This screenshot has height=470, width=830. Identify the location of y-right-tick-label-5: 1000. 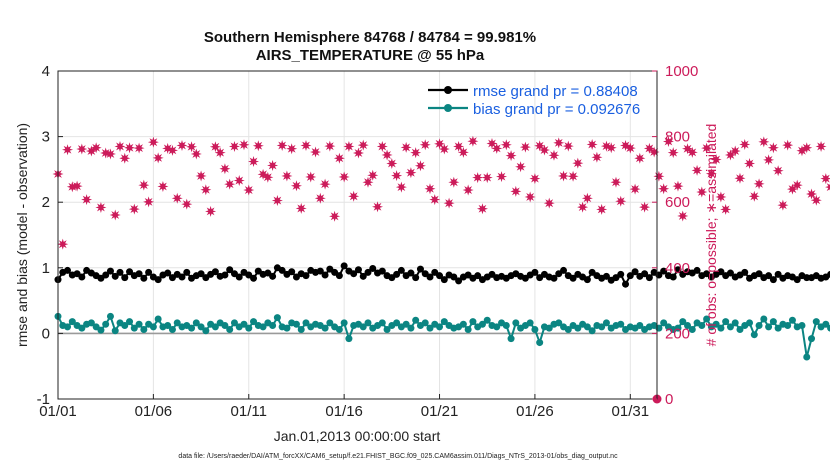
(681, 71).